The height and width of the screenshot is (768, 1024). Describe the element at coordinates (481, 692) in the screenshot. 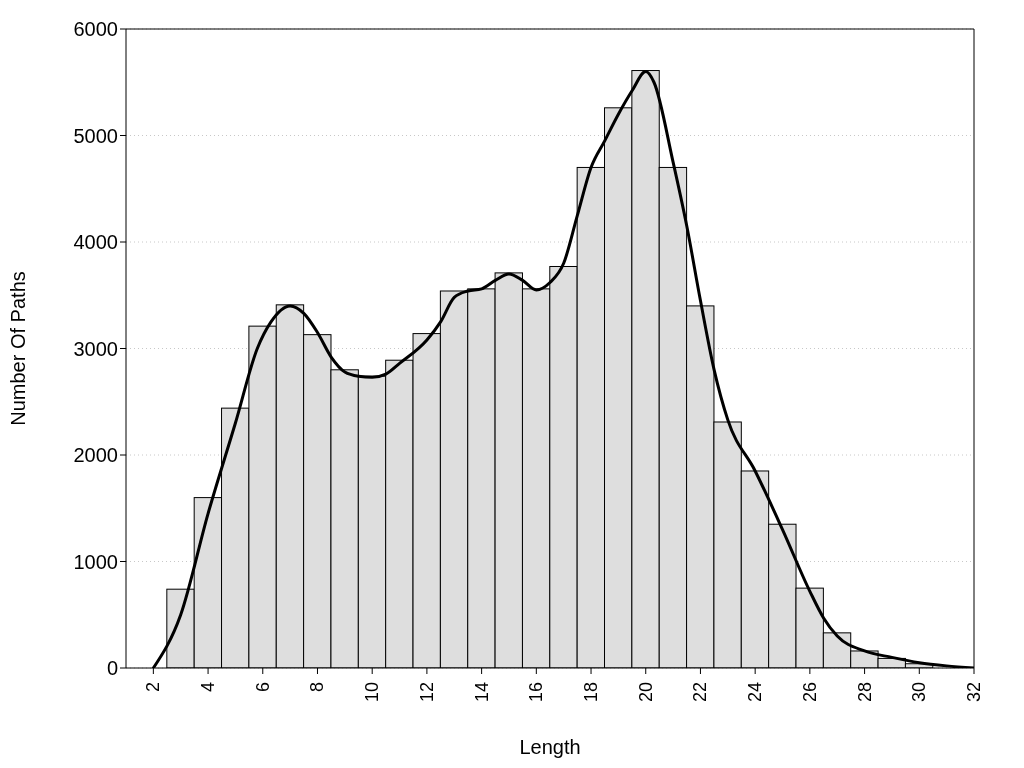

I see `x-tick-label: 14` at that location.